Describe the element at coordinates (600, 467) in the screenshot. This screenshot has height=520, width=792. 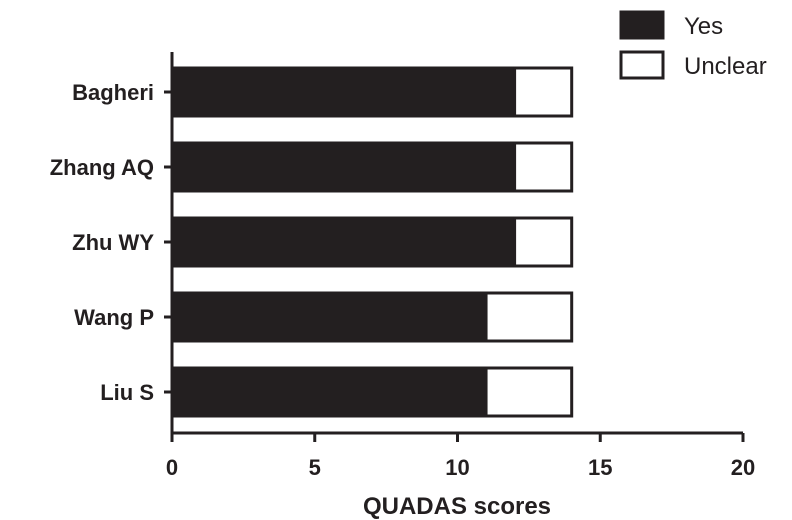
I see `x-tick-label-15: 15` at that location.